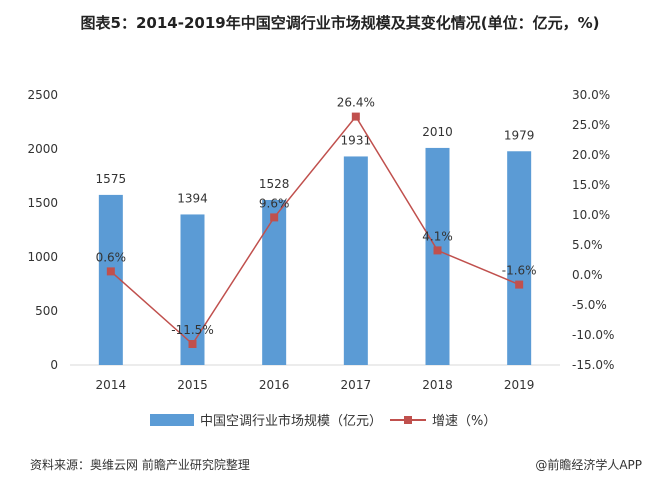 This screenshot has width=672, height=492. What do you see at coordinates (274, 385) in the screenshot?
I see `x-tick-label: 2016` at bounding box center [274, 385].